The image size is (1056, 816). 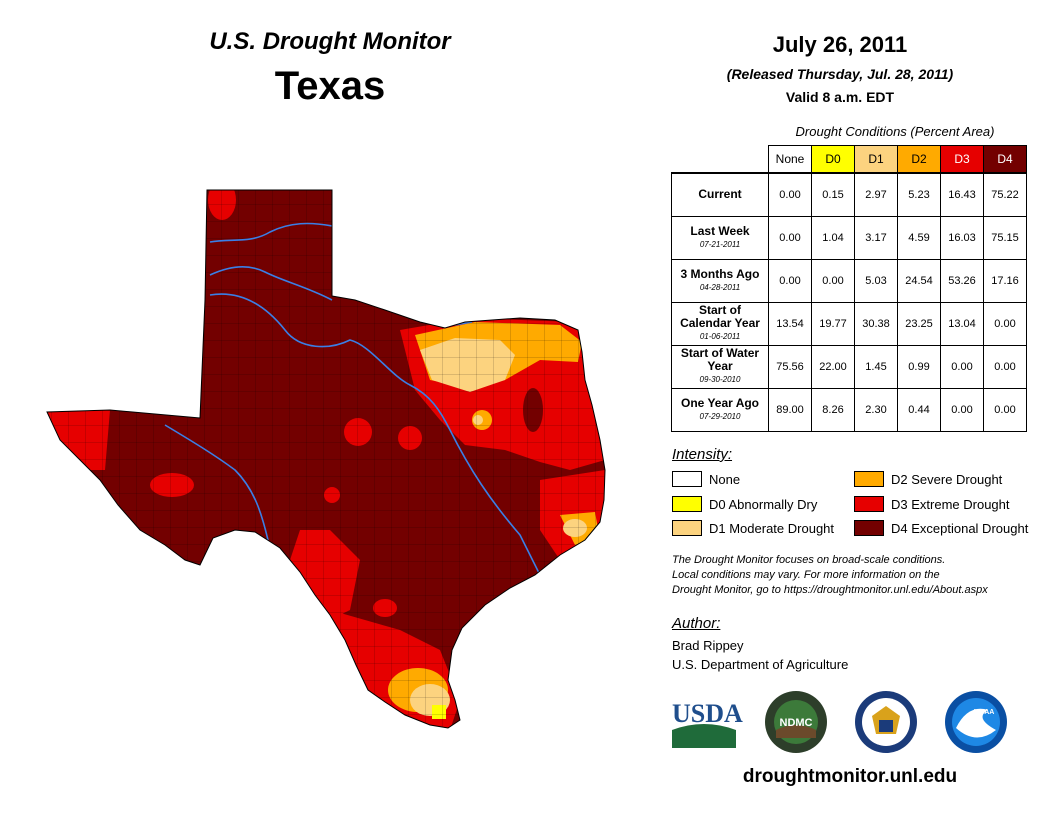 What do you see at coordinates (962, 280) in the screenshot?
I see `cell-d3: 53.26` at bounding box center [962, 280].